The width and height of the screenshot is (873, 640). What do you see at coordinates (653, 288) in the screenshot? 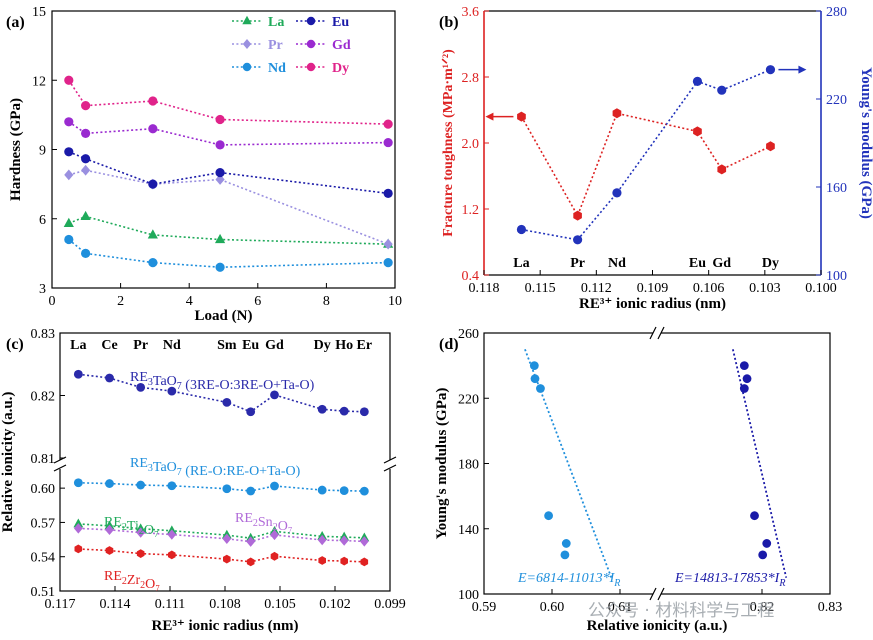
I see `panel-b-xtick-label: 0.109` at bounding box center [653, 288].